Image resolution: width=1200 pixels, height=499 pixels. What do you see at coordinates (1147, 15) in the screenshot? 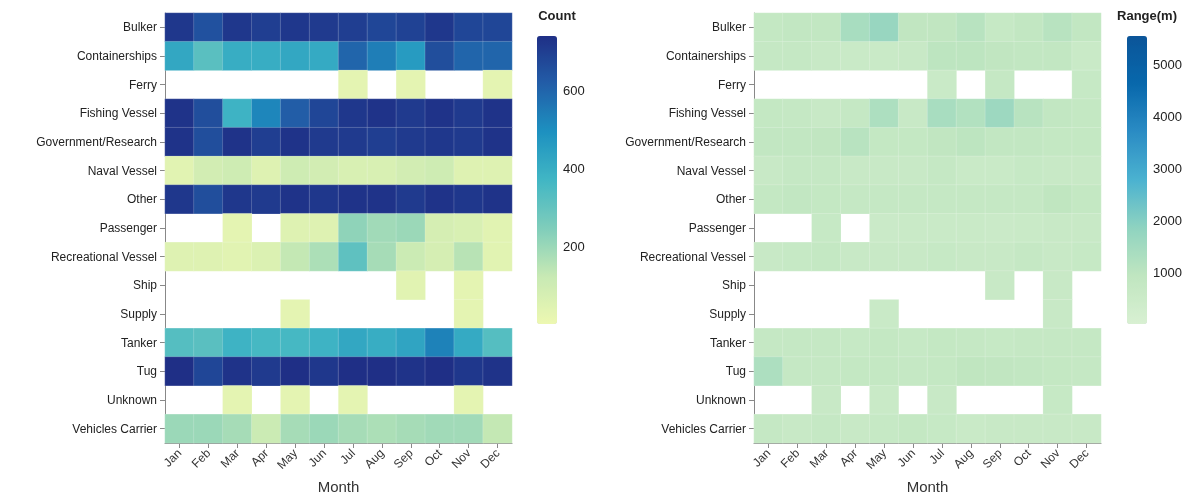
I see `color-bar-title: Range(m)` at bounding box center [1147, 15].